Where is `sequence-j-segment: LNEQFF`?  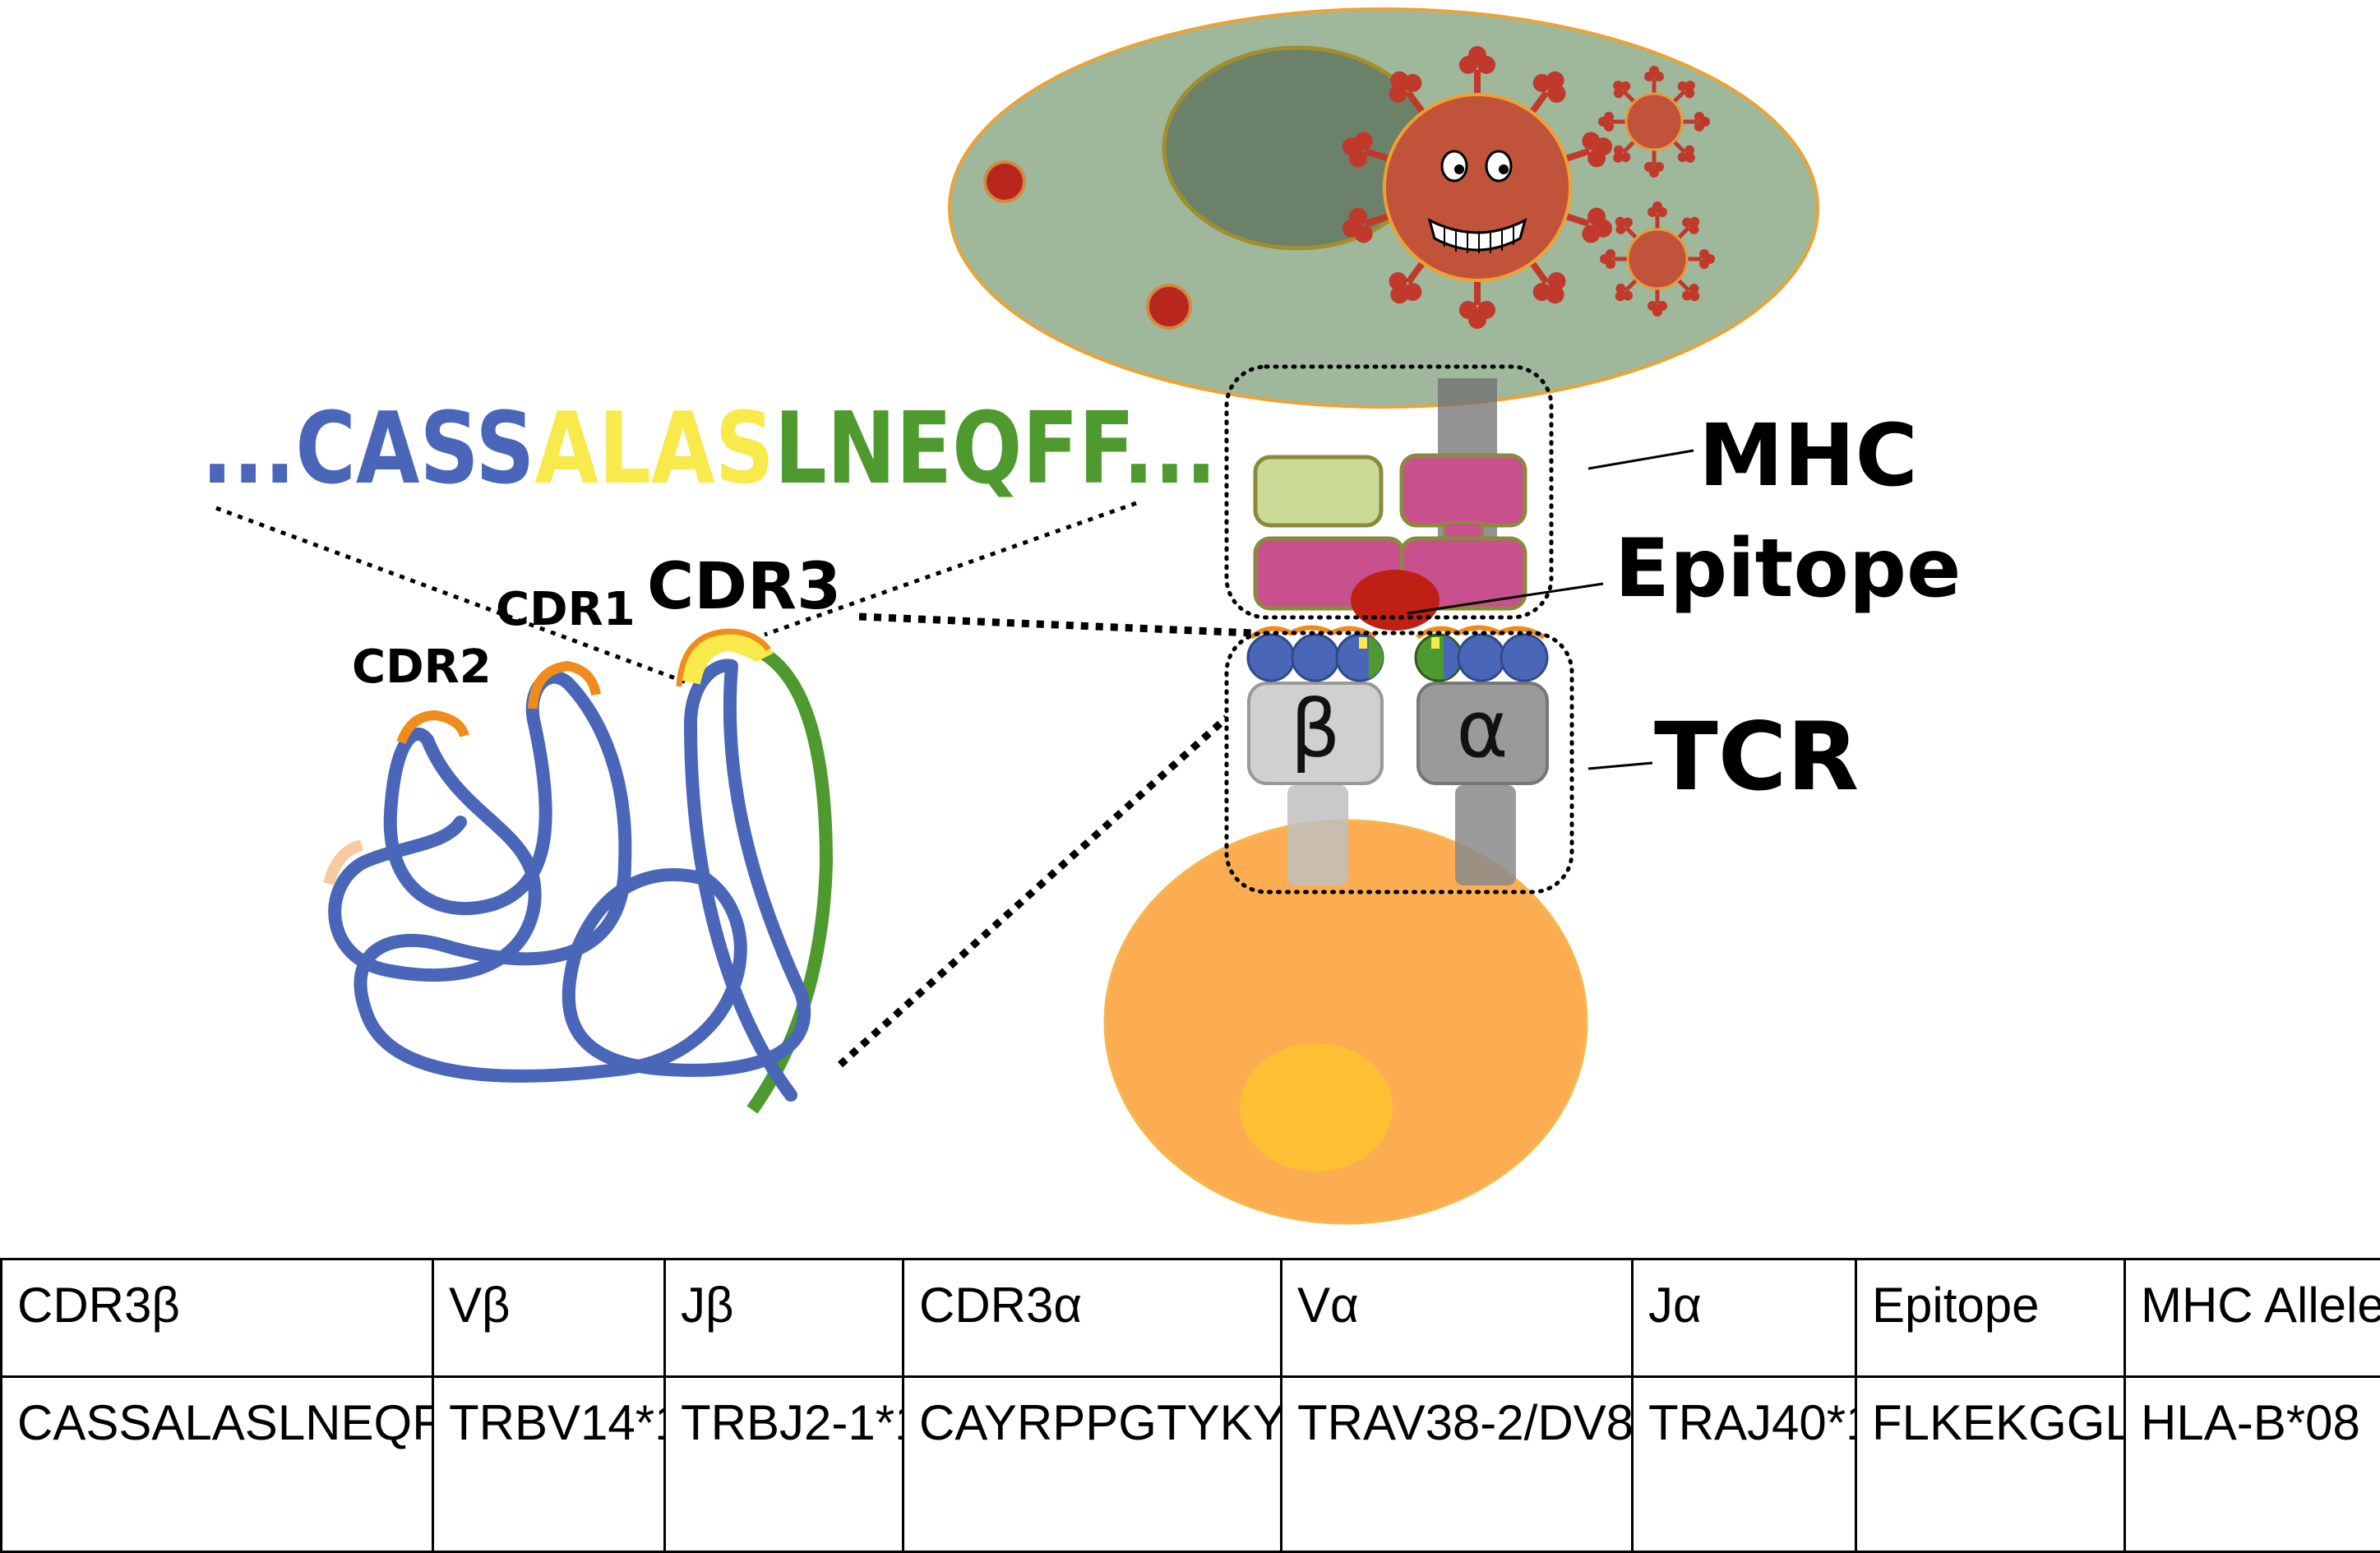
sequence-j-segment: LNEQFF is located at coordinates (951, 449).